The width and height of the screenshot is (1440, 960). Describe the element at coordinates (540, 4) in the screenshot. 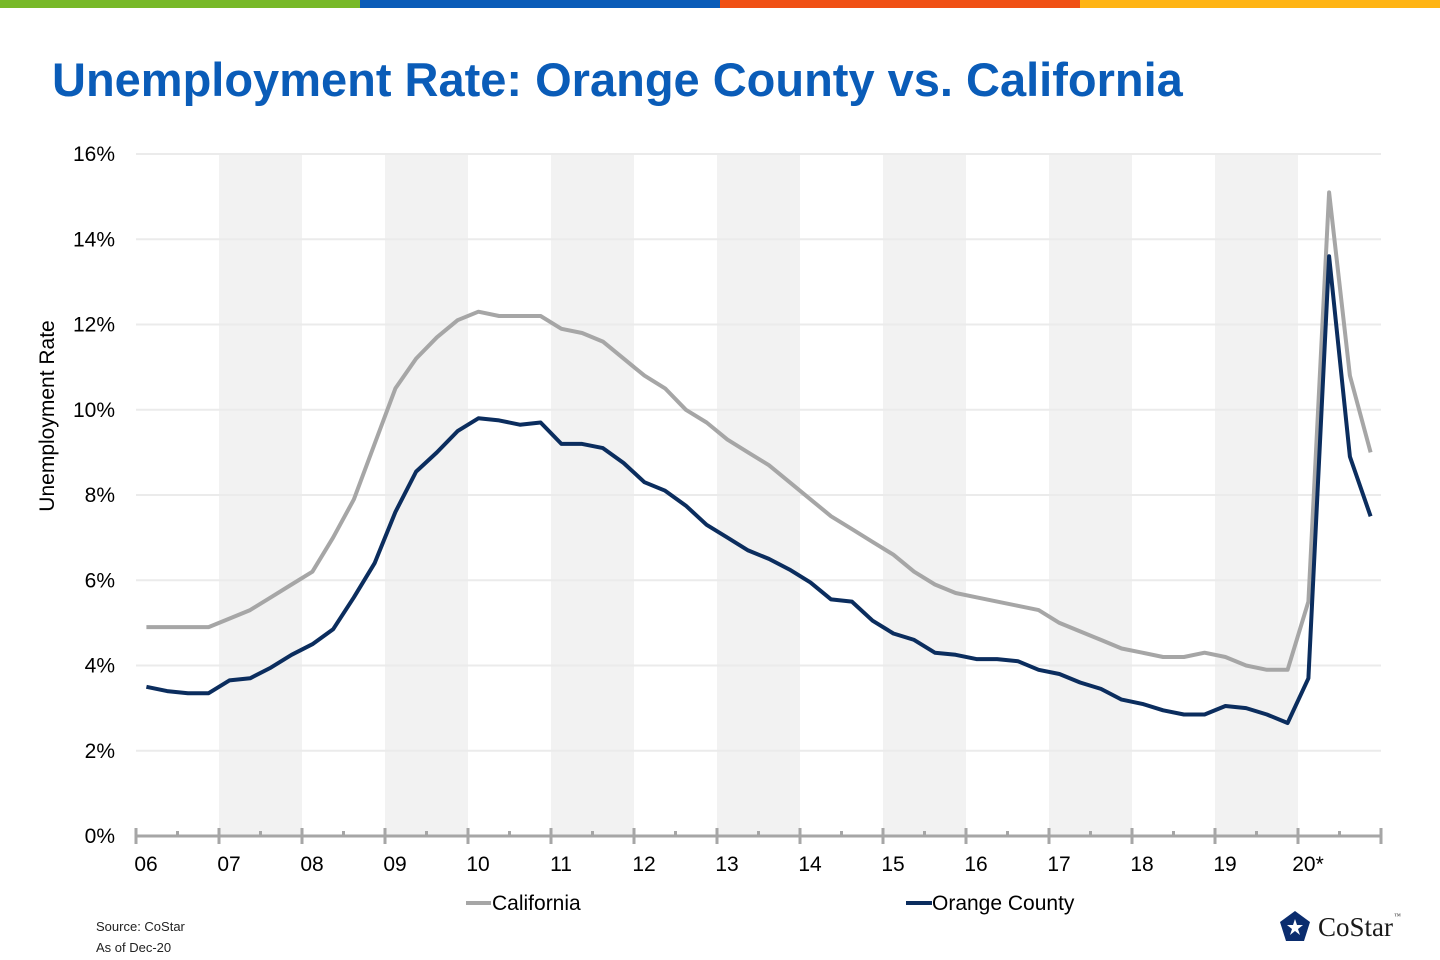

I see `brand-bar-blue` at that location.